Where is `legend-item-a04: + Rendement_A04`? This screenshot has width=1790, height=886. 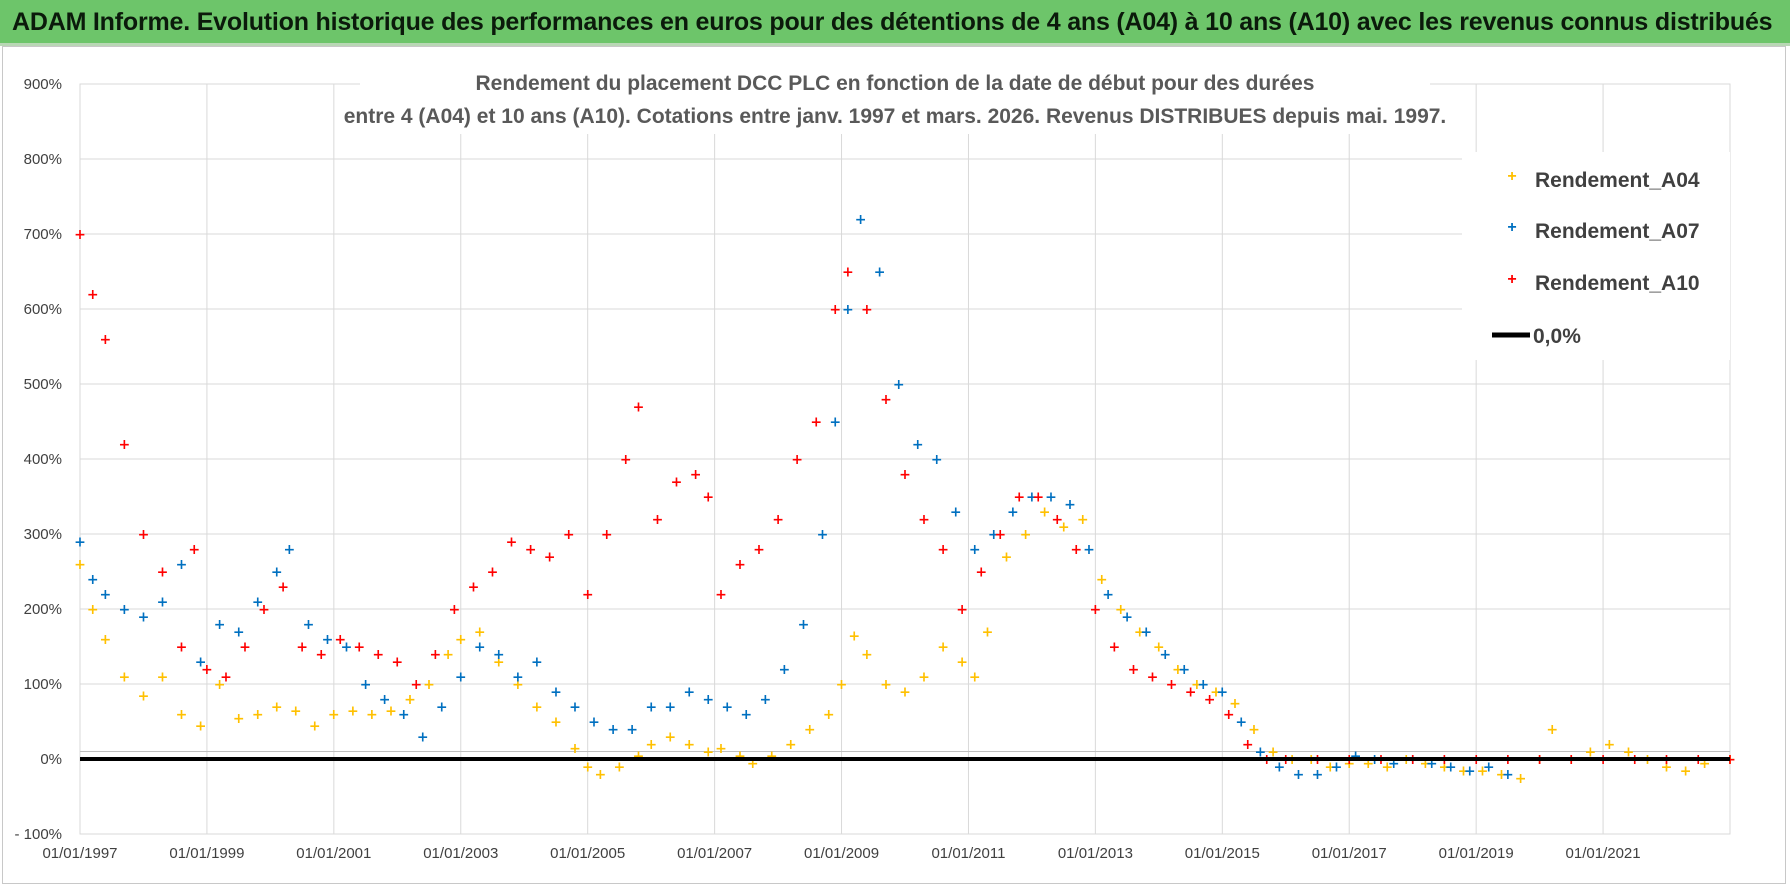
legend-item-a04: + Rendement_A04 is located at coordinates (1603, 180).